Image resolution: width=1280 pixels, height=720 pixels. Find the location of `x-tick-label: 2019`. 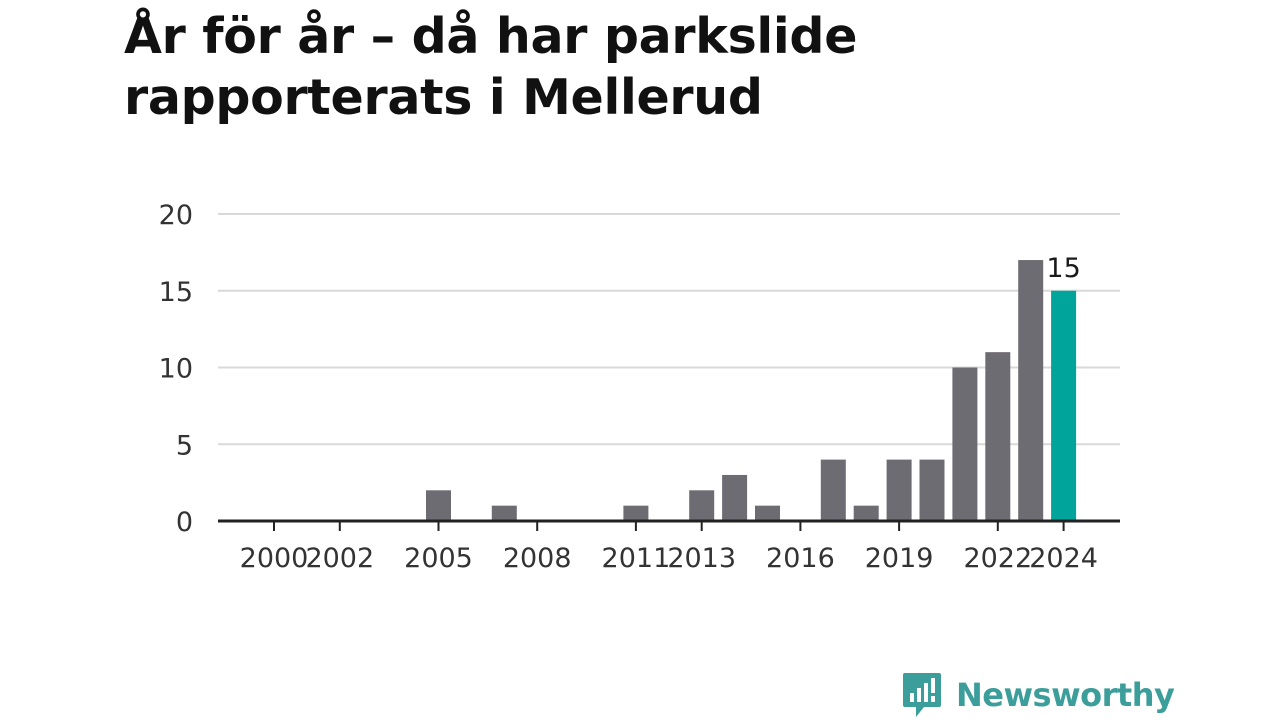

x-tick-label: 2019 is located at coordinates (899, 558).